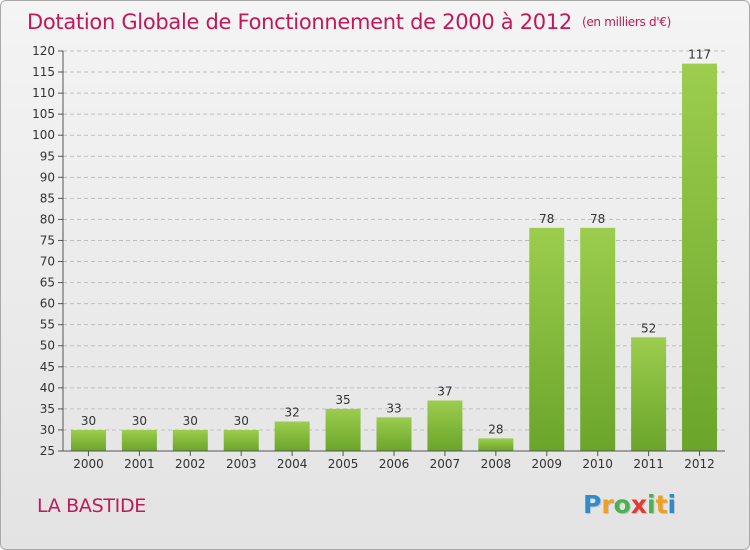 The height and width of the screenshot is (550, 750). Describe the element at coordinates (88, 421) in the screenshot. I see `data-label-2000: 30` at that location.